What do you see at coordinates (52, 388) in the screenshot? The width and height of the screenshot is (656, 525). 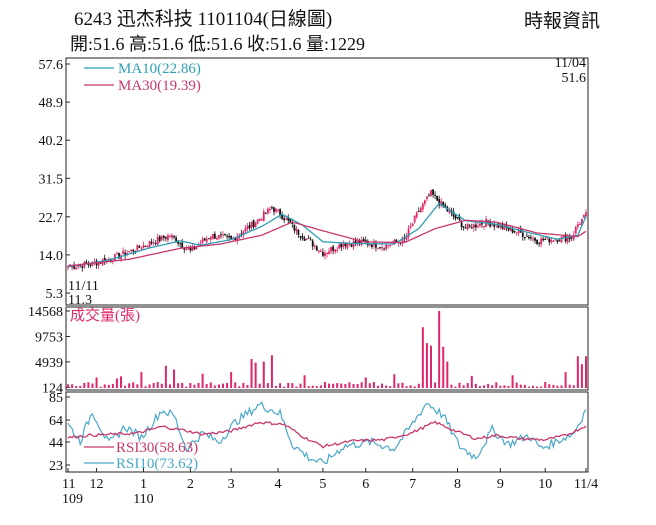 I see `volume-axis-tick-label: 124` at bounding box center [52, 388].